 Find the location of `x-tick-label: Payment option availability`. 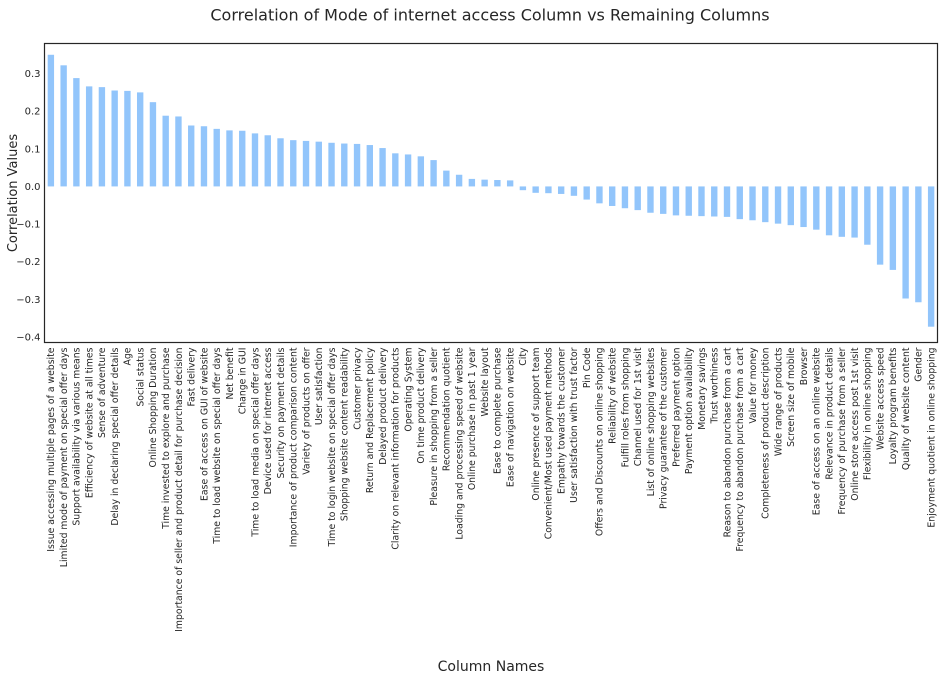

x-tick-label: Payment option availability is located at coordinates (689, 410).